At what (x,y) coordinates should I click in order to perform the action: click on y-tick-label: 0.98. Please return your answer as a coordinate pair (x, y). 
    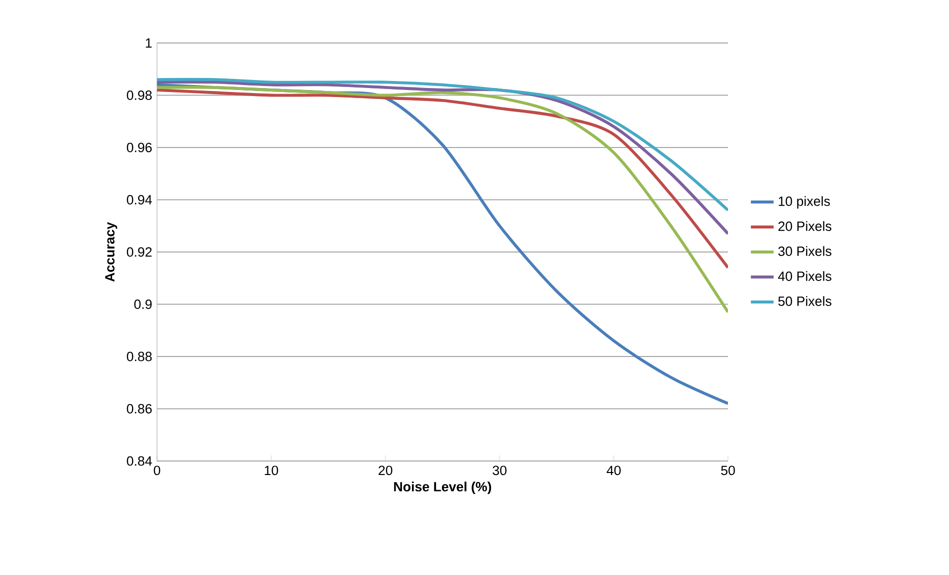
    Looking at the image, I should click on (139, 95).